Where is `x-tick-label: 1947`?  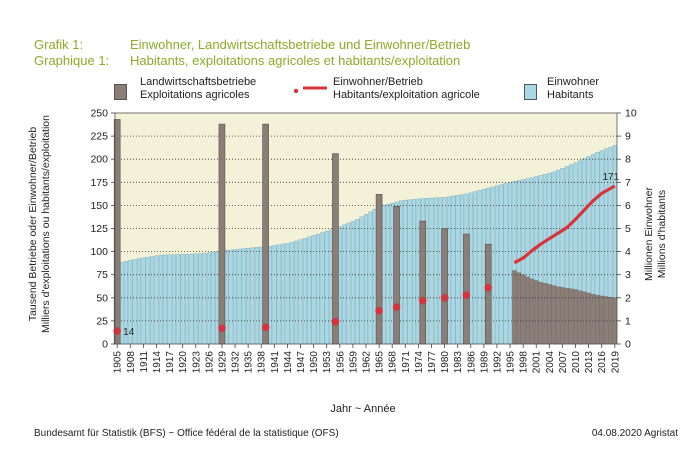 x-tick-label: 1947 is located at coordinates (301, 362).